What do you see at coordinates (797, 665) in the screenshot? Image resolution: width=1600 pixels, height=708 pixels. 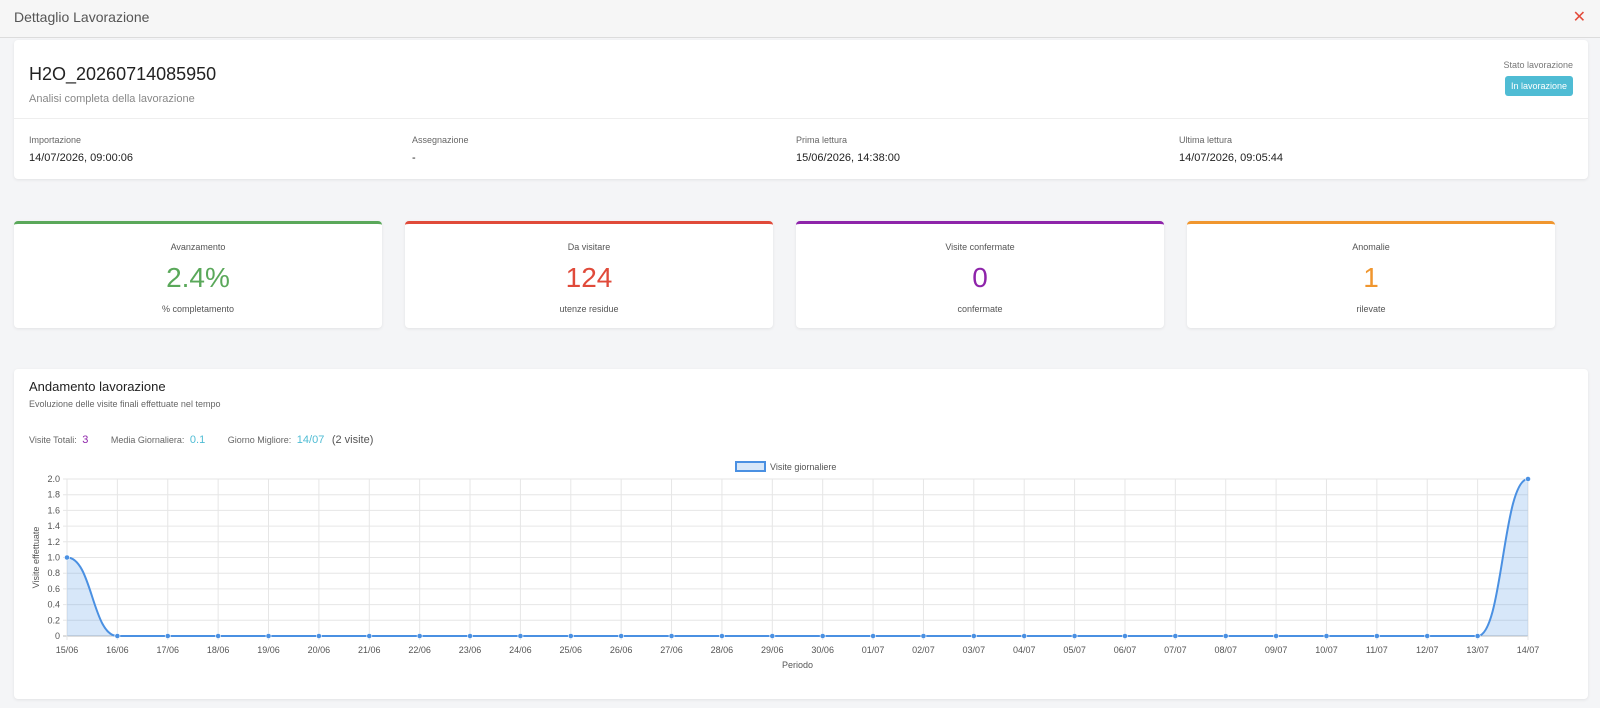 I see `x-axis-label: Periodo` at bounding box center [797, 665].